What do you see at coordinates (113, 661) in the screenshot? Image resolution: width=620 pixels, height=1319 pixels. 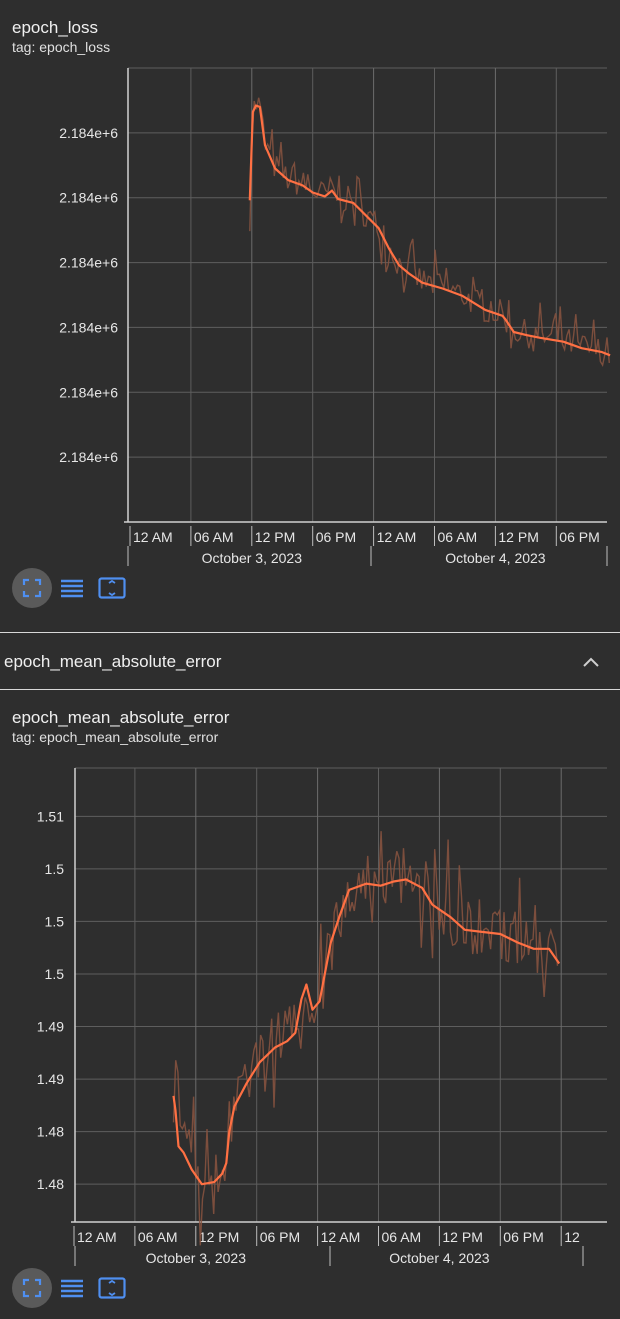 I see `section-title: epoch_mean_absolute_error` at bounding box center [113, 661].